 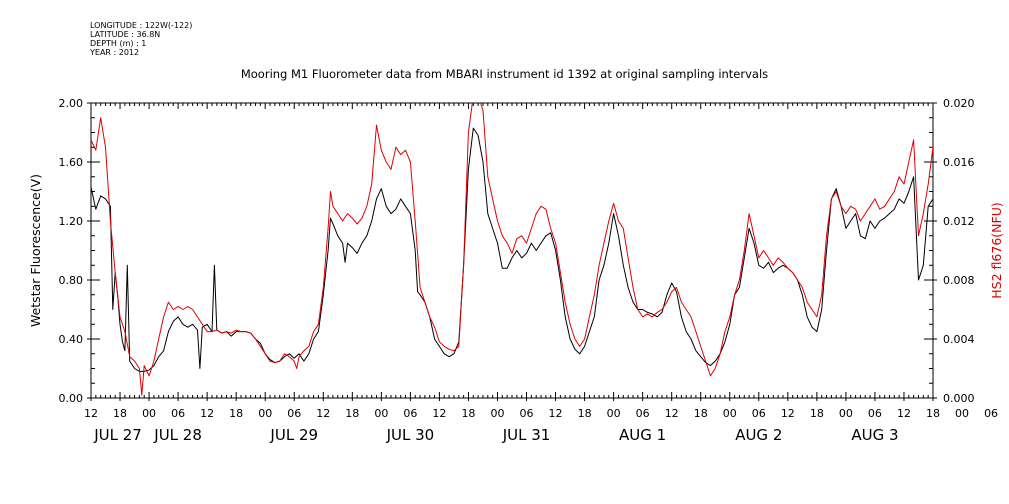 What do you see at coordinates (117, 435) in the screenshot?
I see `x-day-label: JUL 27` at bounding box center [117, 435].